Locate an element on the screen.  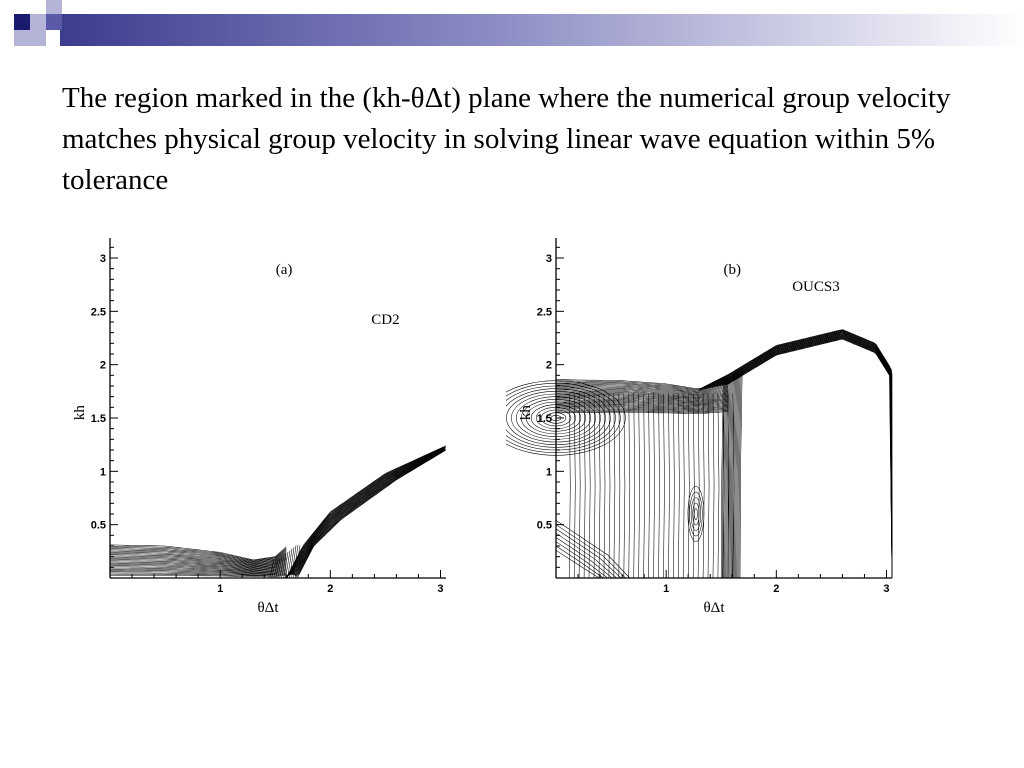
panel-a-y-tick-label: 0.5 is located at coordinates (98, 526).